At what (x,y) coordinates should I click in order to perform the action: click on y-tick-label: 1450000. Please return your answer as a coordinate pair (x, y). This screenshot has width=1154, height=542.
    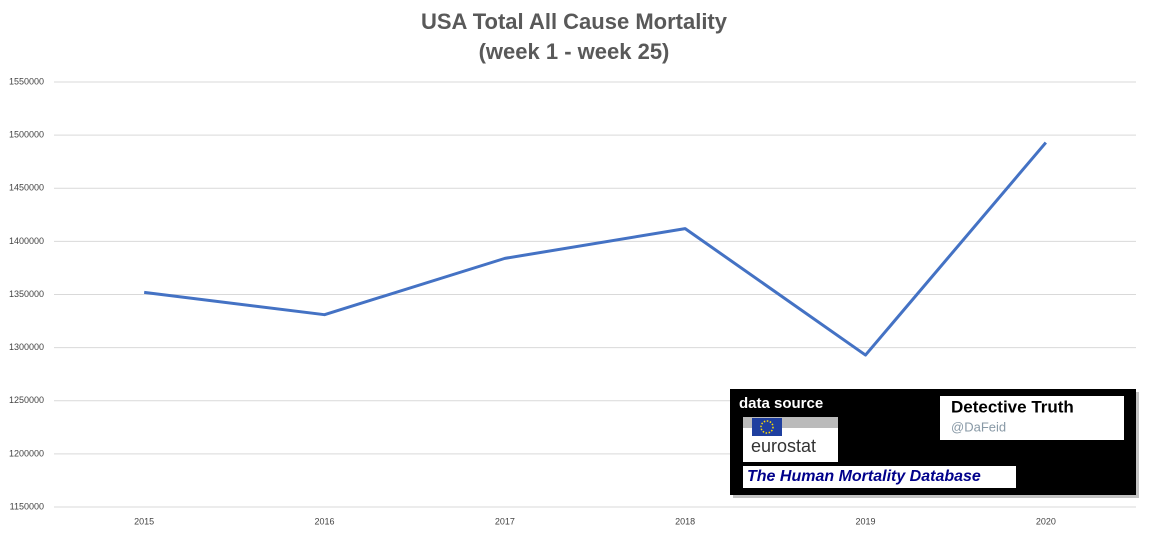
    Looking at the image, I should click on (26, 188).